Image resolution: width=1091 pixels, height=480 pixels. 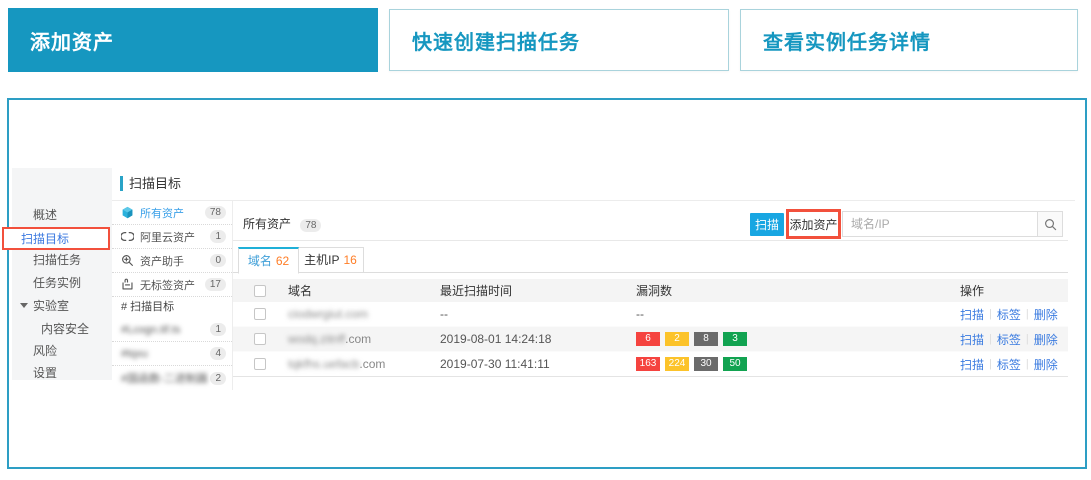 I want to click on col-header-domain: 域名, so click(x=300, y=291).